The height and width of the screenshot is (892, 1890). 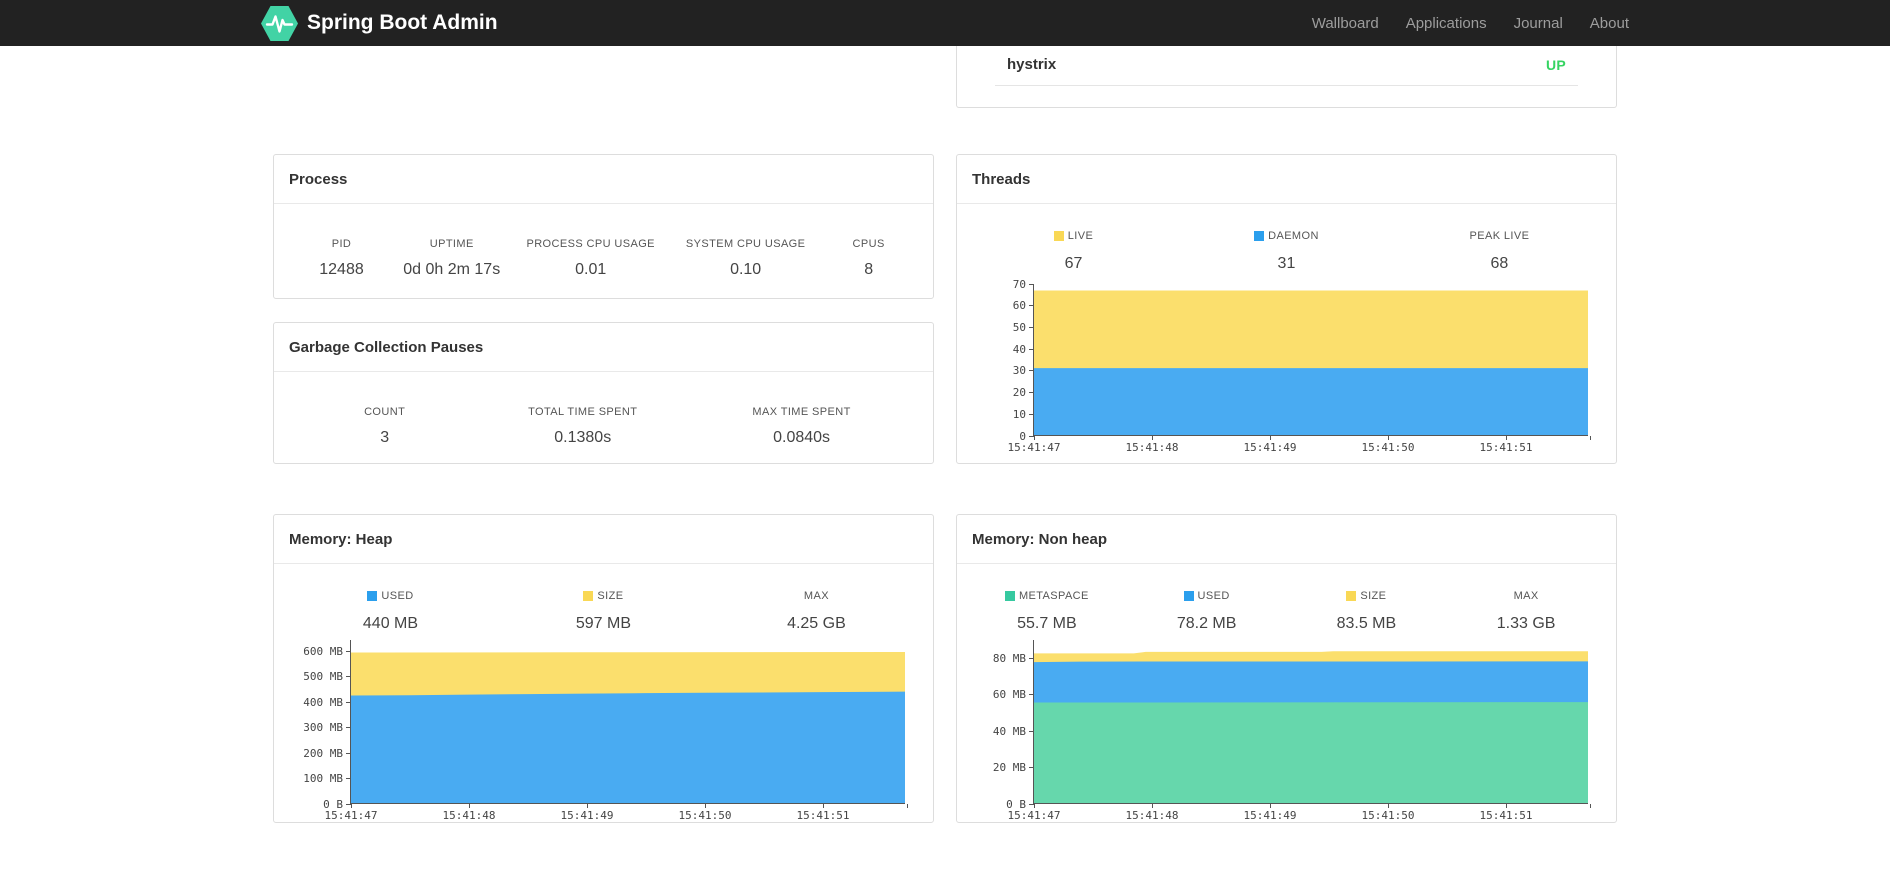 What do you see at coordinates (1259, 236) in the screenshot?
I see `daemon-swatch` at bounding box center [1259, 236].